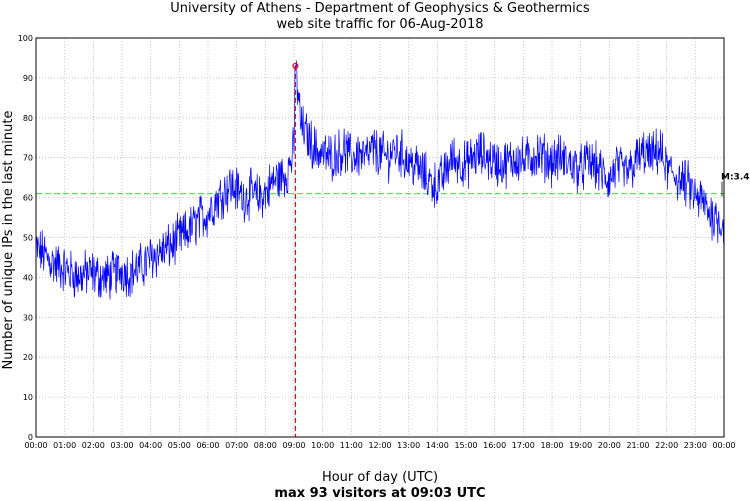 This screenshot has height=501, width=750. I want to click on x-axis-label: Hour of day (UTC), so click(380, 477).